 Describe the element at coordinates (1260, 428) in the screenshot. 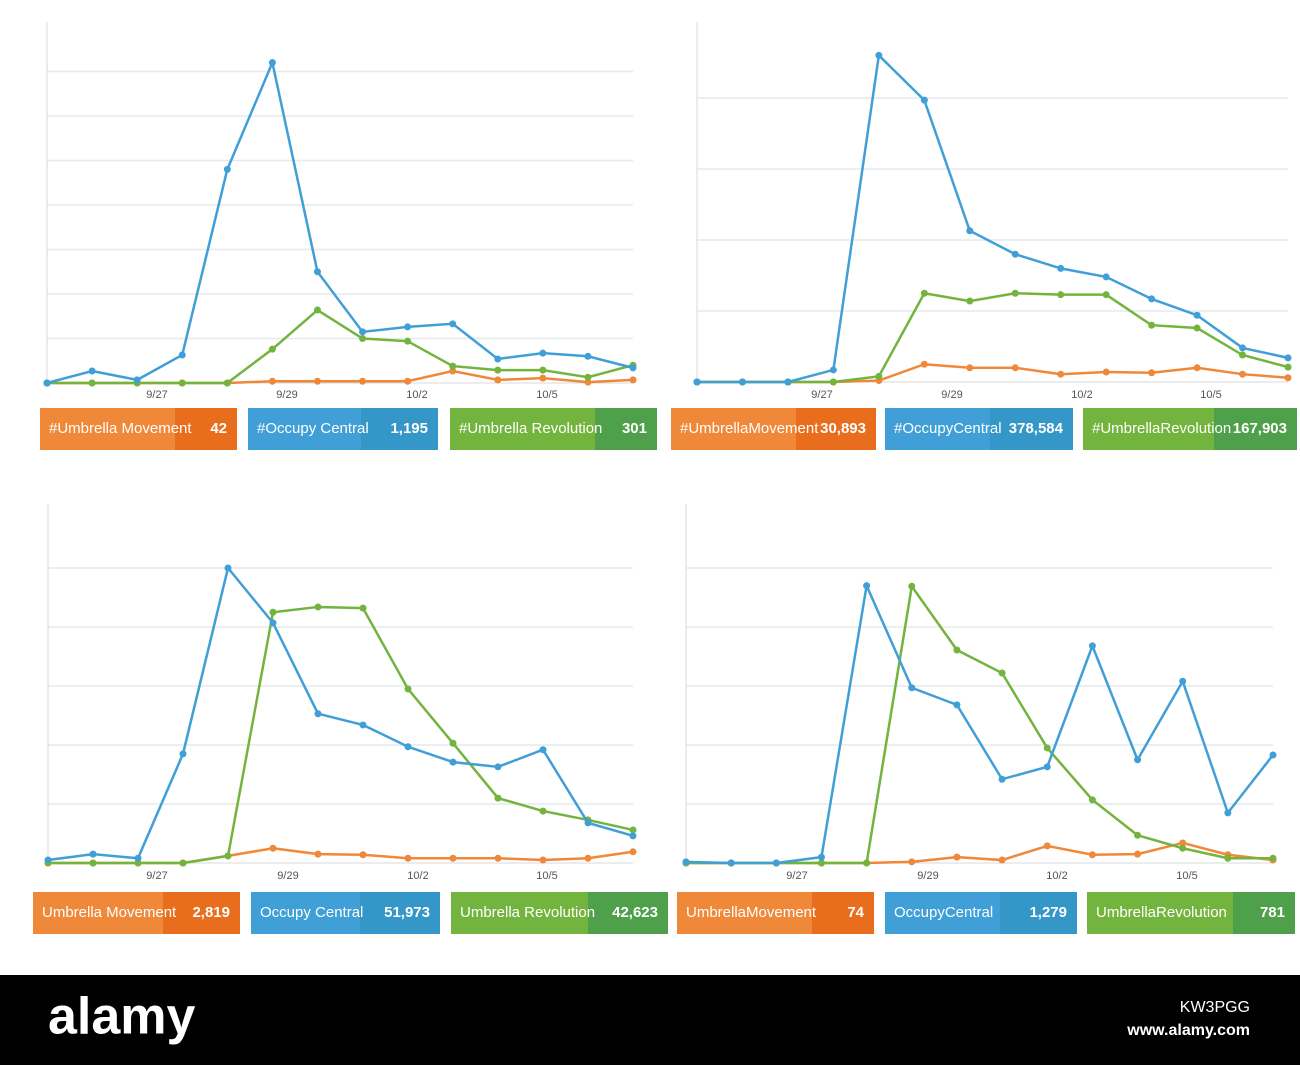

I see `legend-value: 167,903` at that location.